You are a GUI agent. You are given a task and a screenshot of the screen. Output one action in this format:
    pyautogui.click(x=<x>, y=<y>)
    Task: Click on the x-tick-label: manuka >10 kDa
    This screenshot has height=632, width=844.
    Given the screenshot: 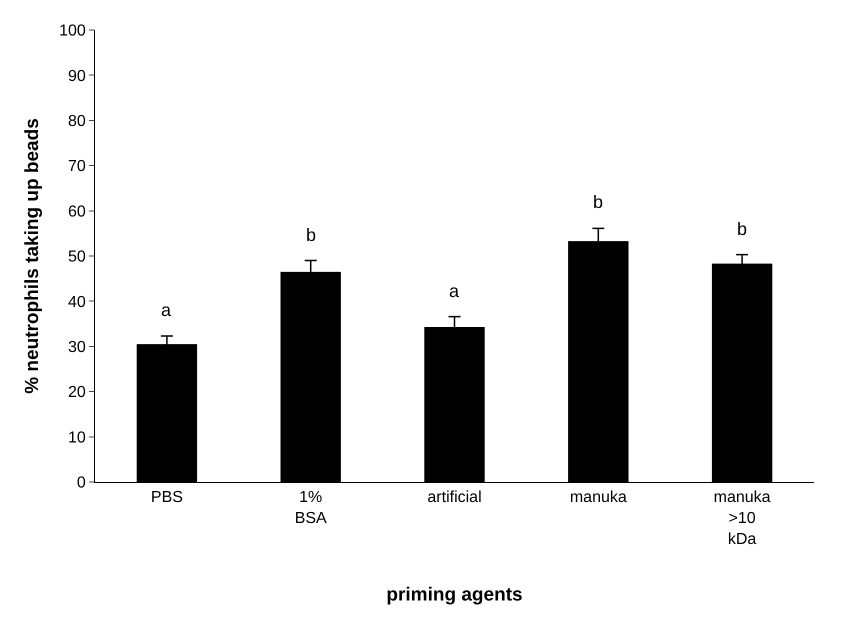 What is the action you would take?
    pyautogui.click(x=742, y=518)
    